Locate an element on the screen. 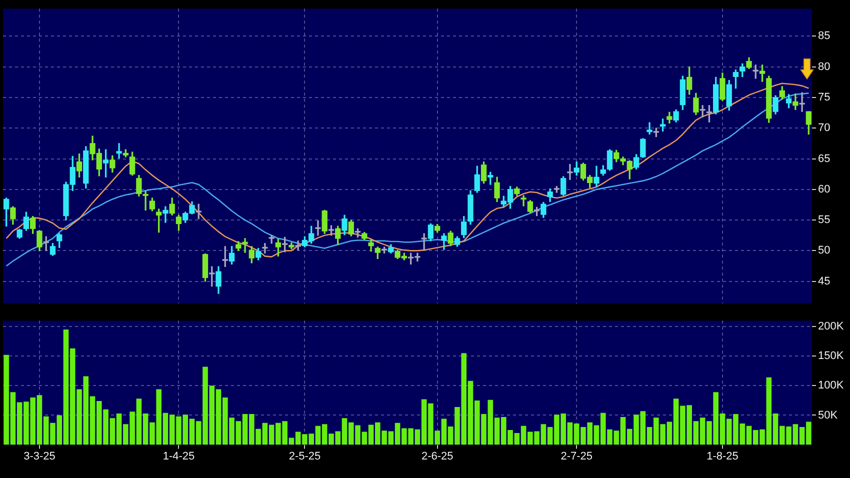 The width and height of the screenshot is (850, 478). x-tick-label: 1-8-25 is located at coordinates (722, 456).